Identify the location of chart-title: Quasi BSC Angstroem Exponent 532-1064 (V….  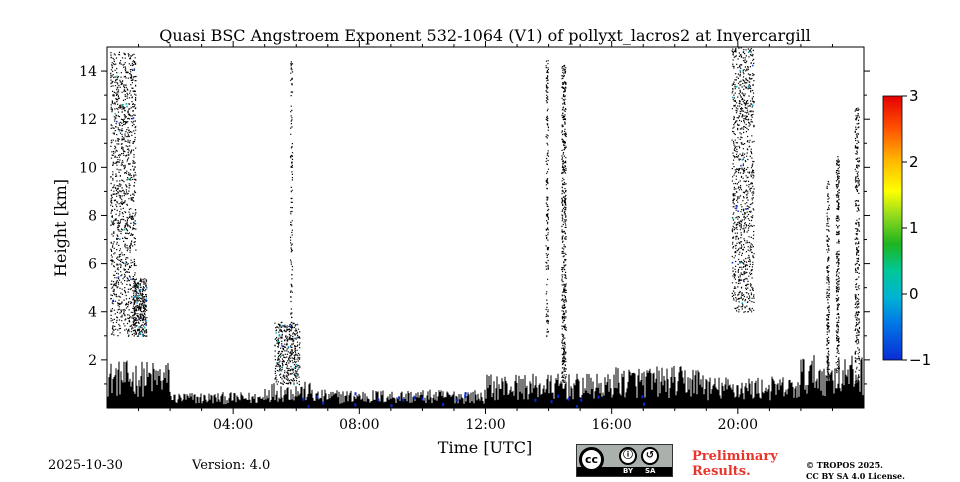
(485, 35).